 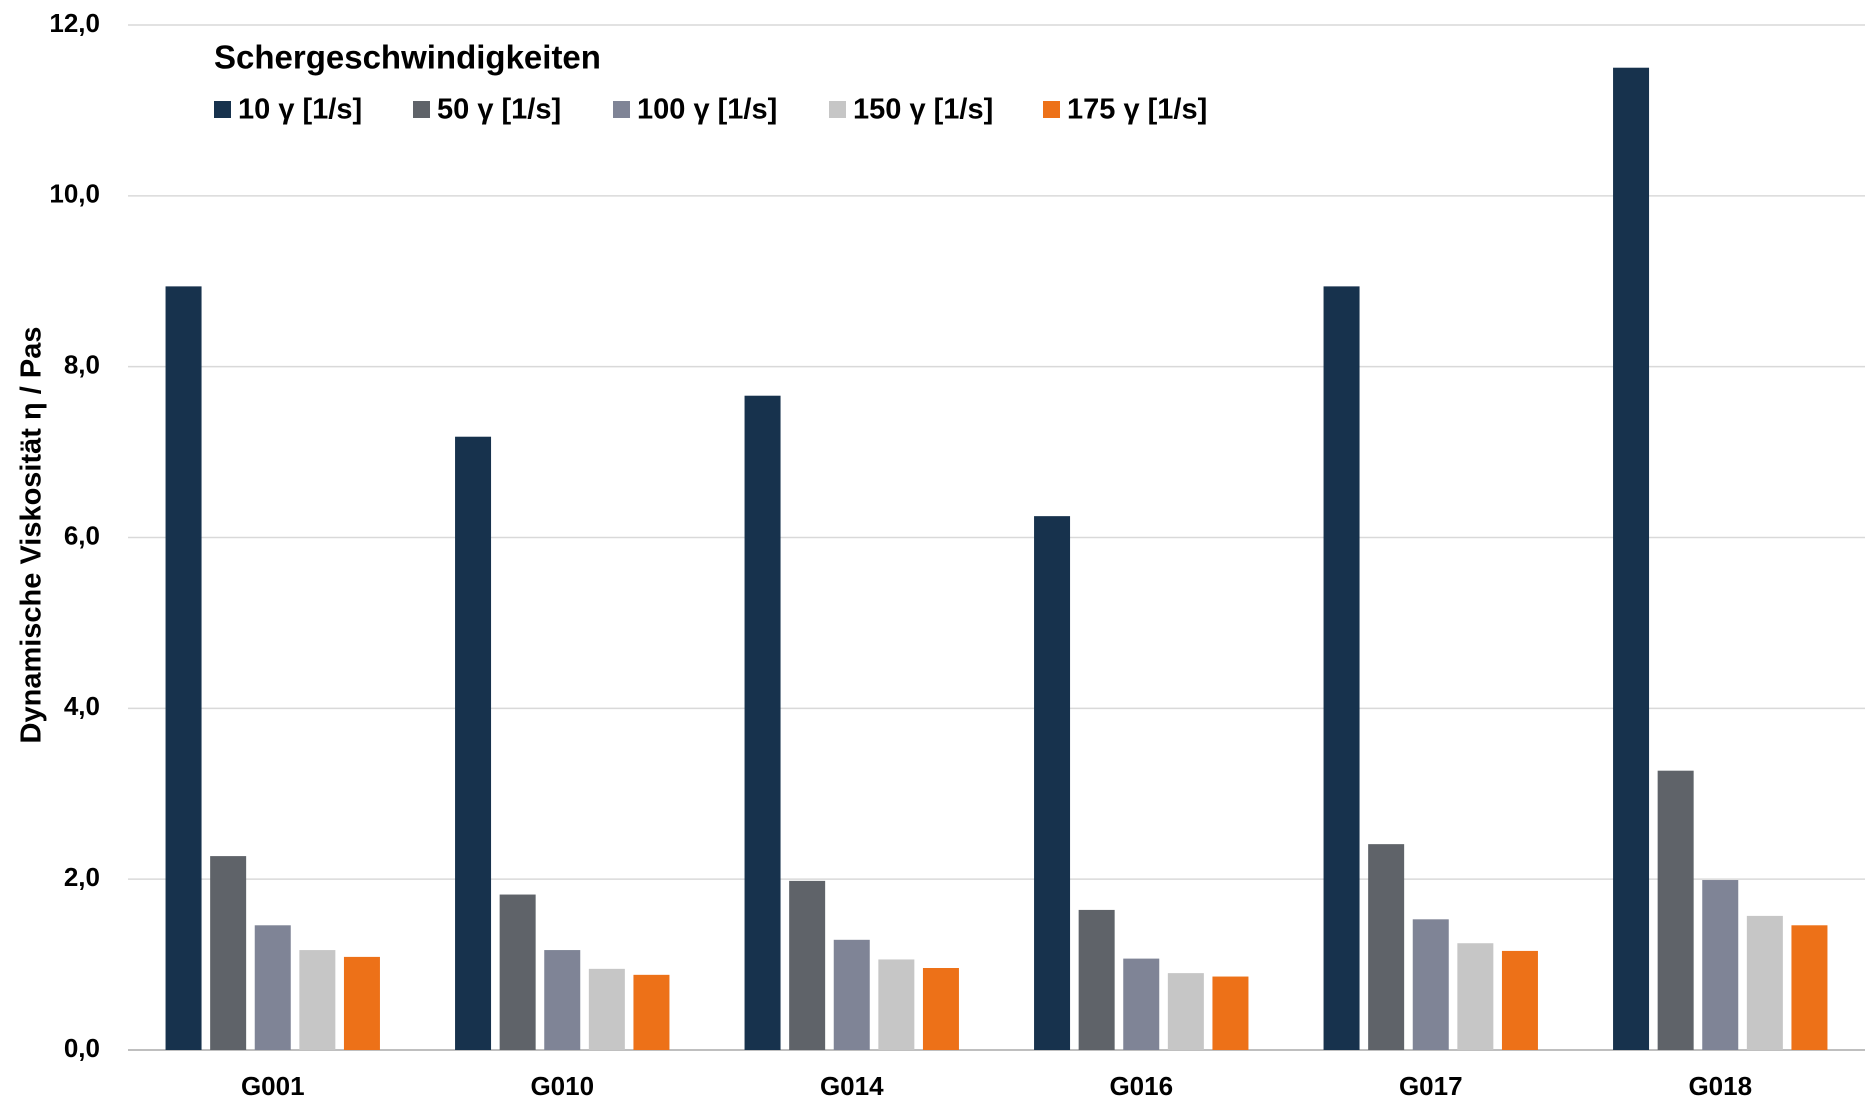 What do you see at coordinates (1431, 1086) in the screenshot?
I see `x-tick-label: G017` at bounding box center [1431, 1086].